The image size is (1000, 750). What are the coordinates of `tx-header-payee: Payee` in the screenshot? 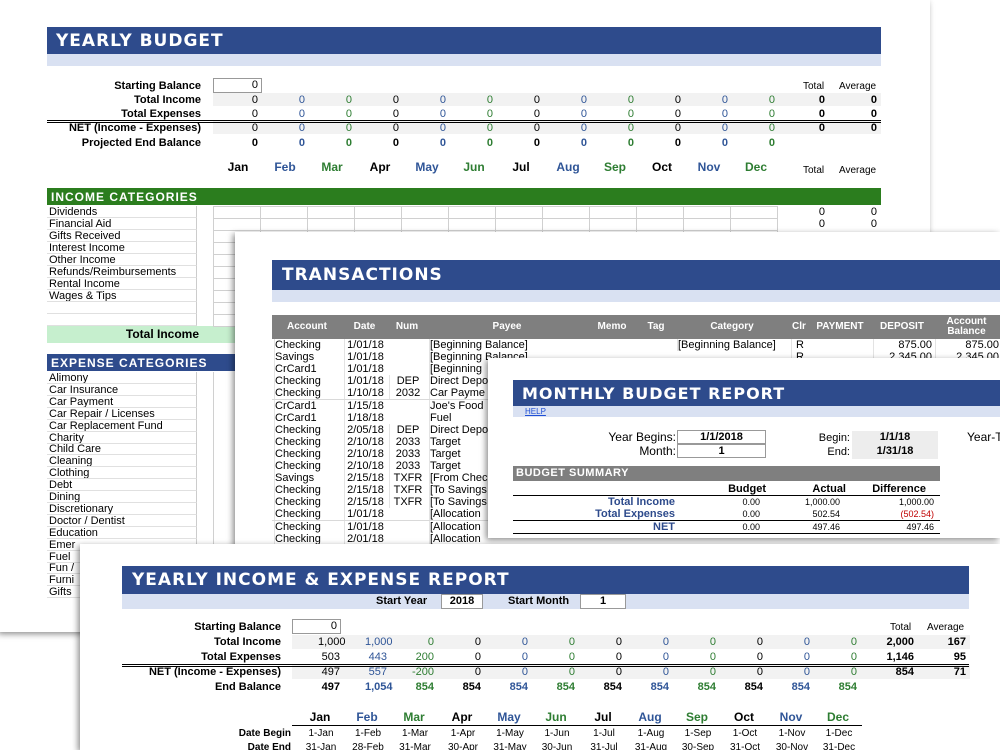 It's located at (507, 326).